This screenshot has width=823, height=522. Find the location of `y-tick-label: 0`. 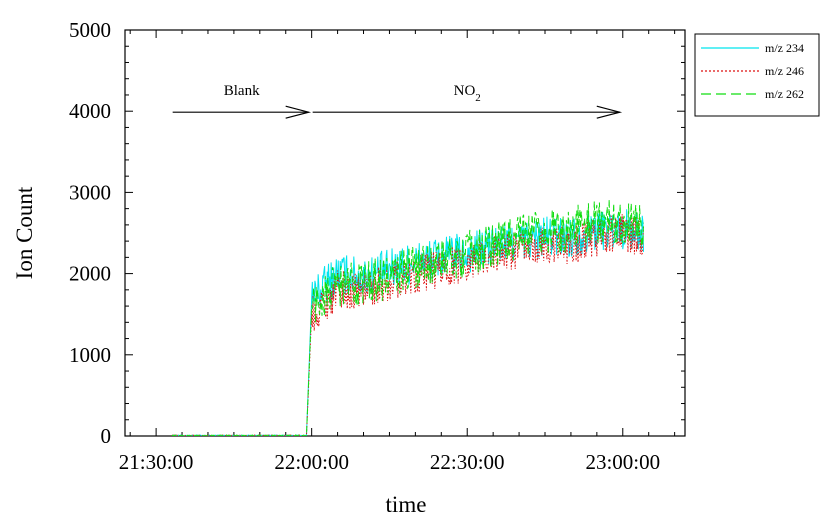

y-tick-label: 0 is located at coordinates (106, 436).